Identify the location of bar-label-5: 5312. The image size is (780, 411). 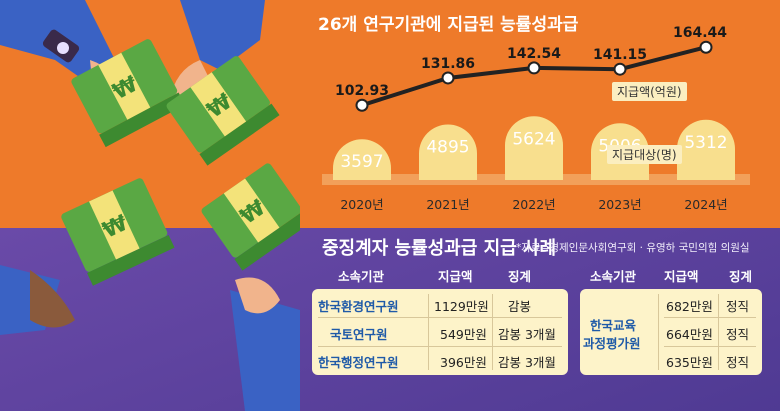
(705, 143).